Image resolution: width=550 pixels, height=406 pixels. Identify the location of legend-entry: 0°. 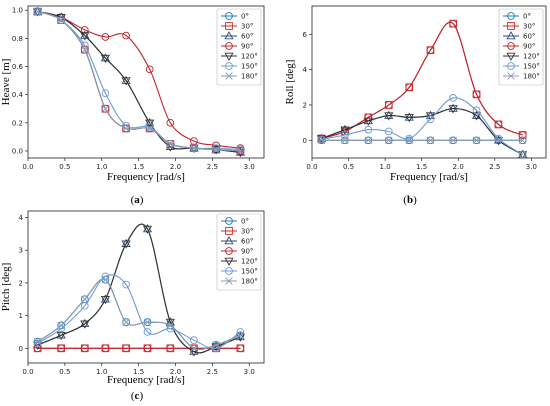
(235, 16).